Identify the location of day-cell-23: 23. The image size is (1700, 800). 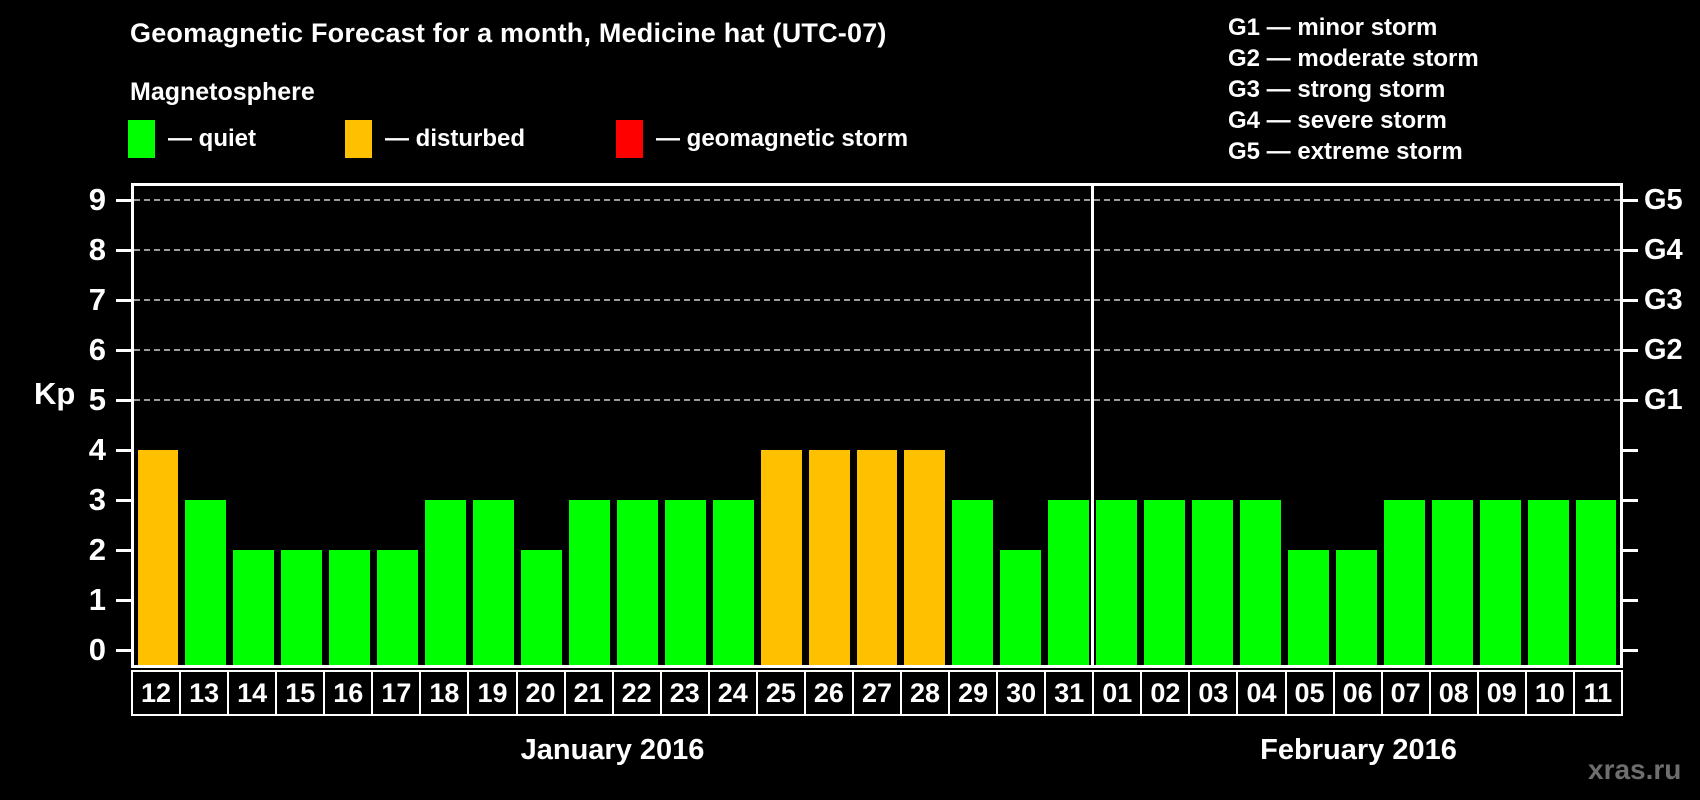
(684, 693).